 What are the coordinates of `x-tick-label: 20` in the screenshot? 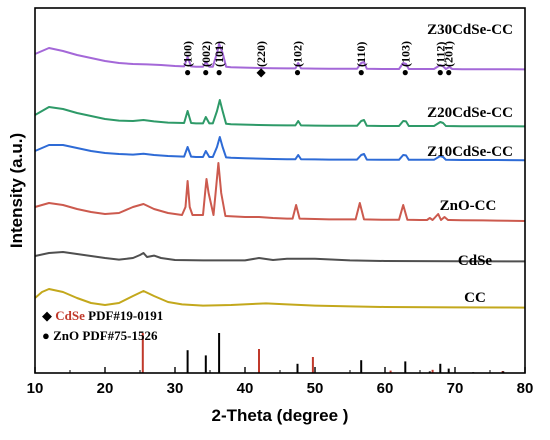 It's located at (105, 388).